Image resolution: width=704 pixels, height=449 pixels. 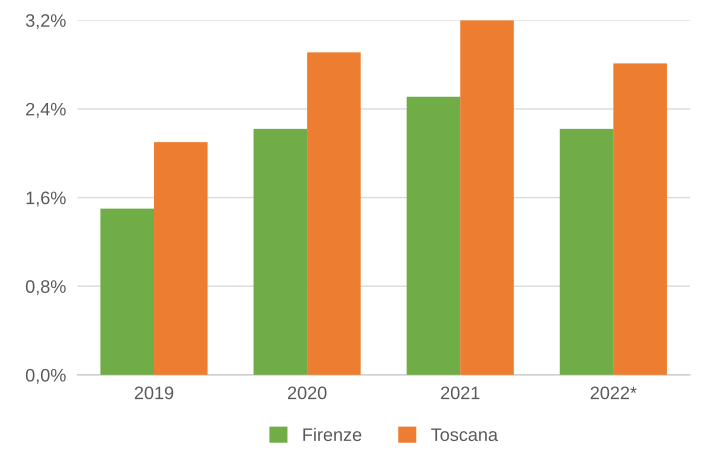 I want to click on y-tick-label: 0,8%, so click(x=46, y=288).